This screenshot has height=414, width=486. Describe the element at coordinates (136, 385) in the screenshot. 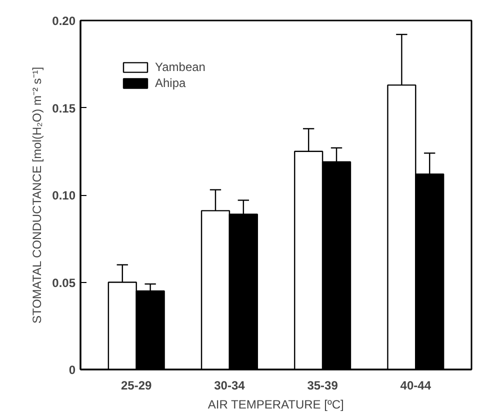

I see `x-tick-label: 25-29` at that location.